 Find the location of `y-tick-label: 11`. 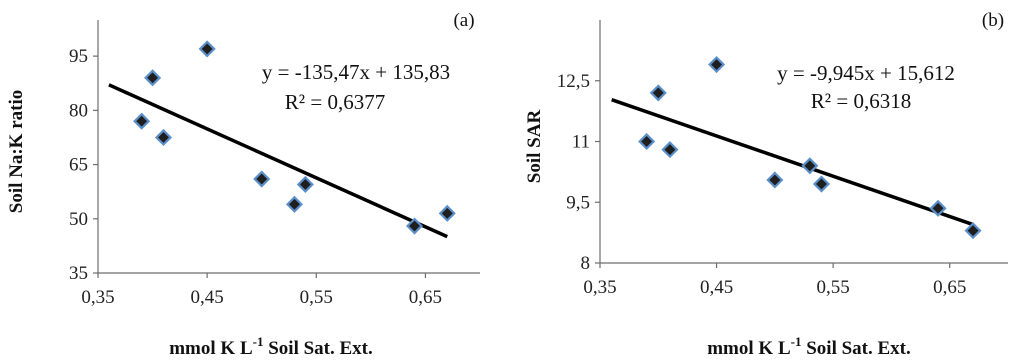

y-tick-label: 11 is located at coordinates (581, 142).